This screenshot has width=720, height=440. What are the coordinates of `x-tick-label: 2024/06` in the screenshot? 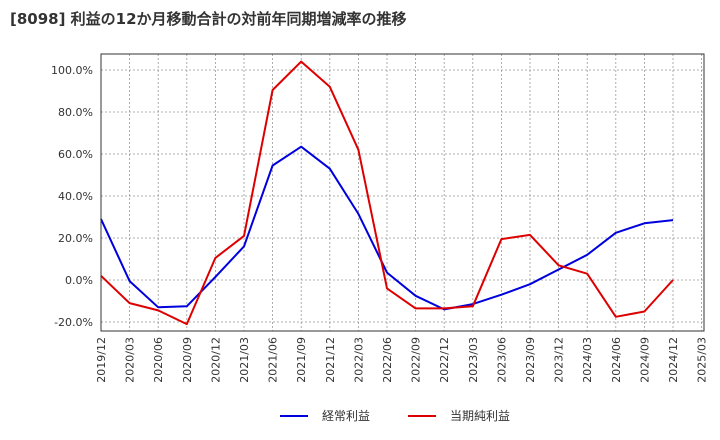 It's located at (616, 360).